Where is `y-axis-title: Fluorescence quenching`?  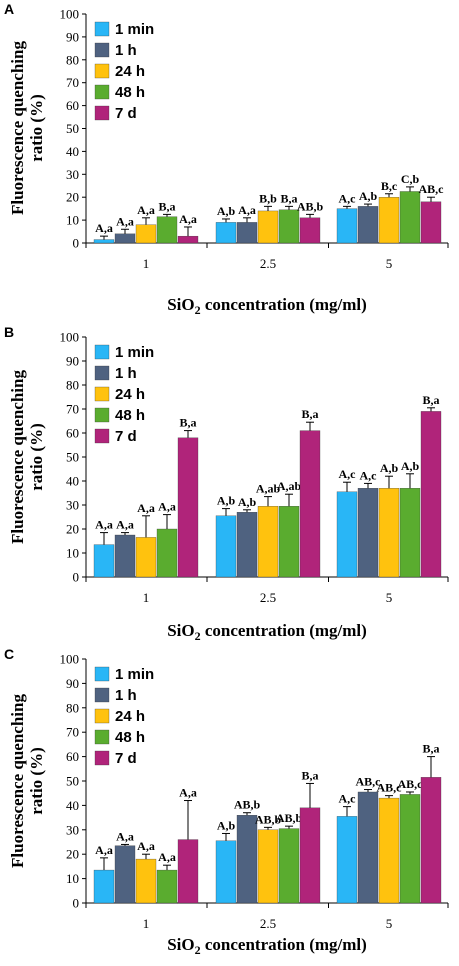 y-axis-title: Fluorescence quenching is located at coordinates (17, 781).